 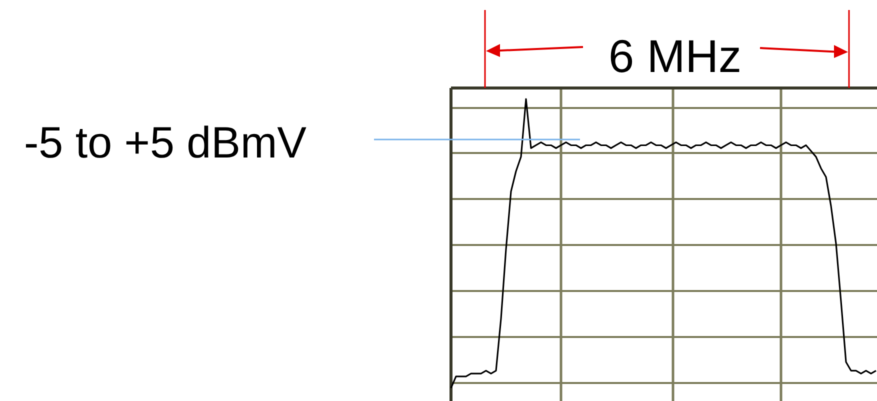 I want to click on ref-line-label: -5 to +5 dBmV, so click(x=166, y=143).